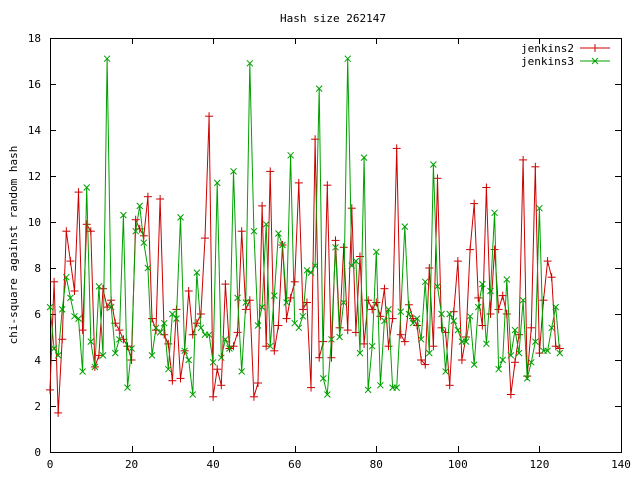  I want to click on y-tick-label: 4, so click(37, 360).